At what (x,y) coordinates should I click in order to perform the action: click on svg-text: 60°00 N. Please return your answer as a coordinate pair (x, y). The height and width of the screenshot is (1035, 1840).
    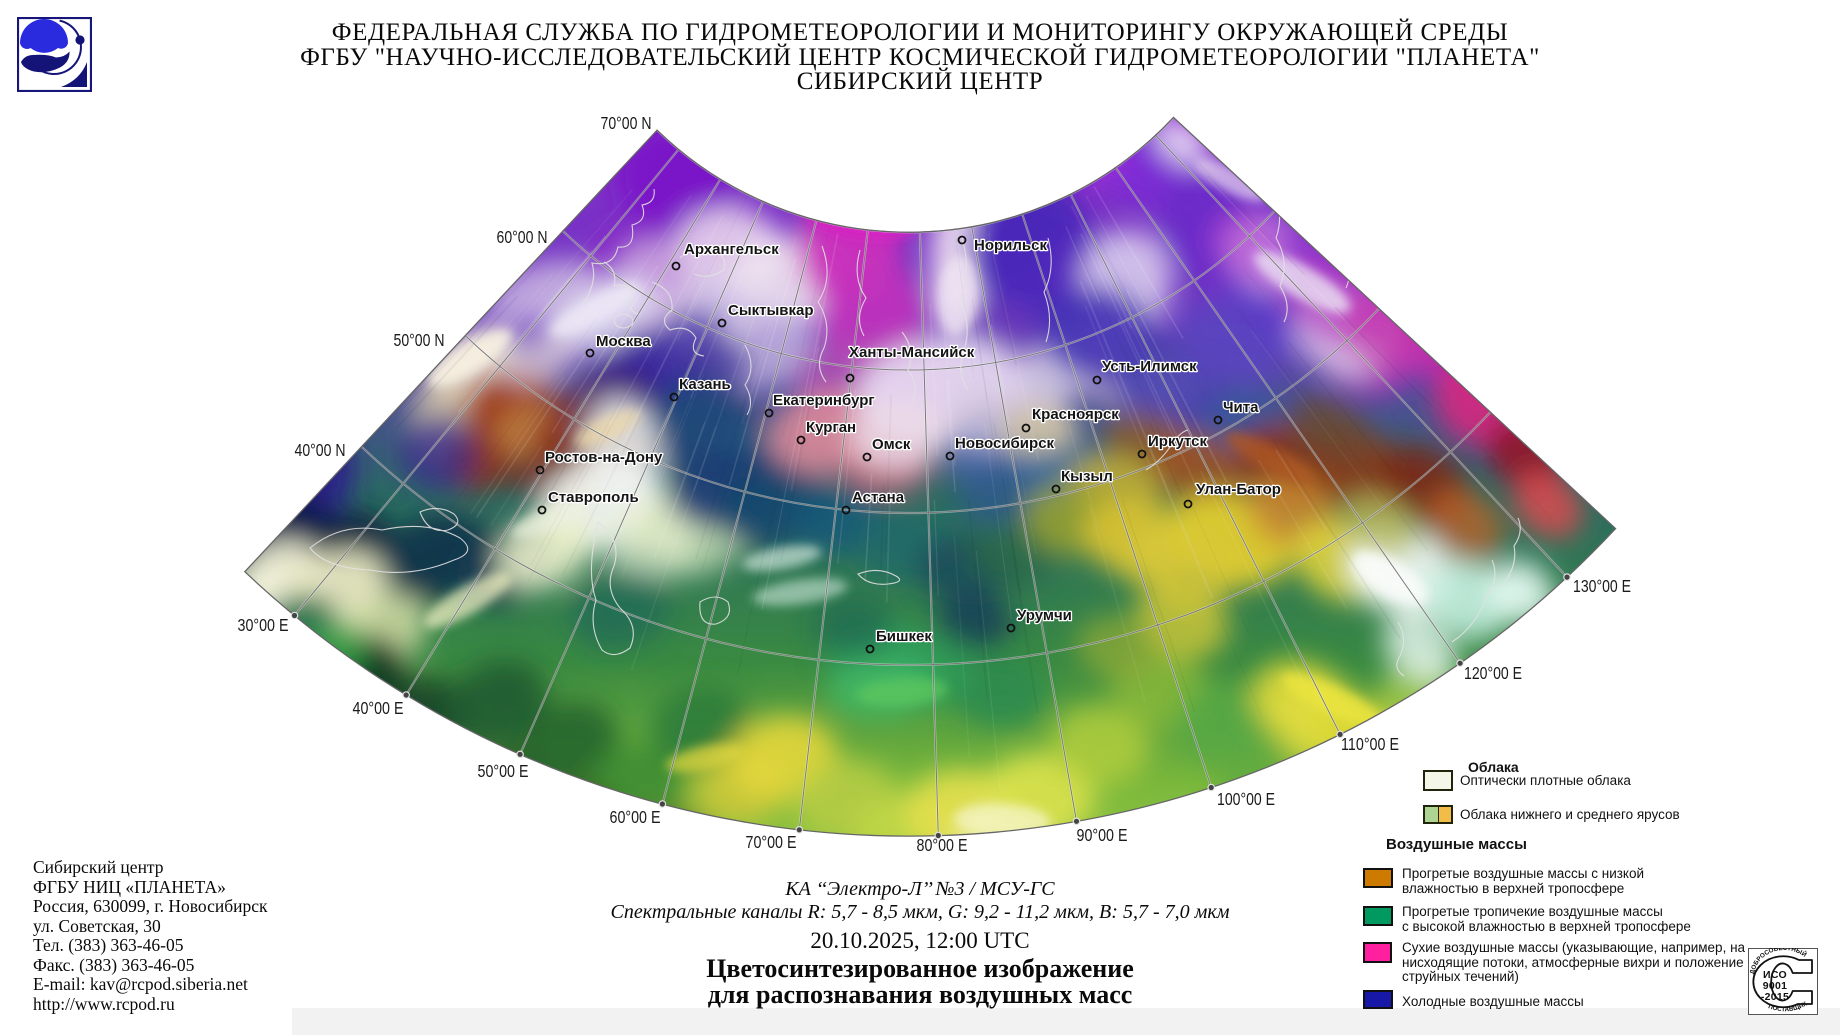
    Looking at the image, I should click on (522, 237).